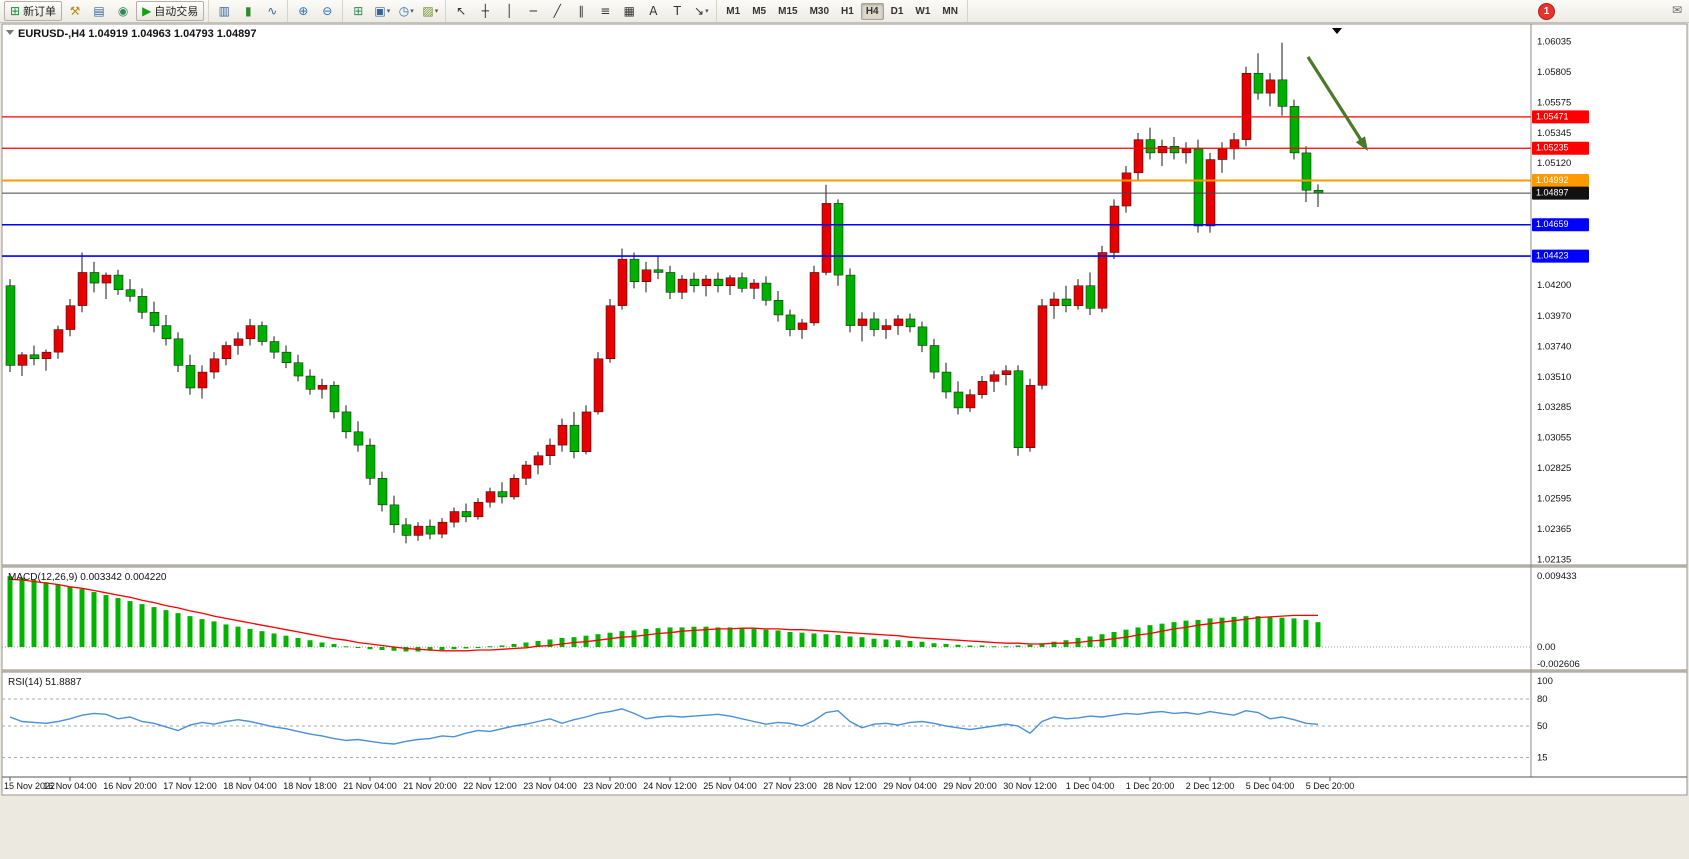  Describe the element at coordinates (224, 11) in the screenshot. I see `bar-chart-button: ▥` at that location.